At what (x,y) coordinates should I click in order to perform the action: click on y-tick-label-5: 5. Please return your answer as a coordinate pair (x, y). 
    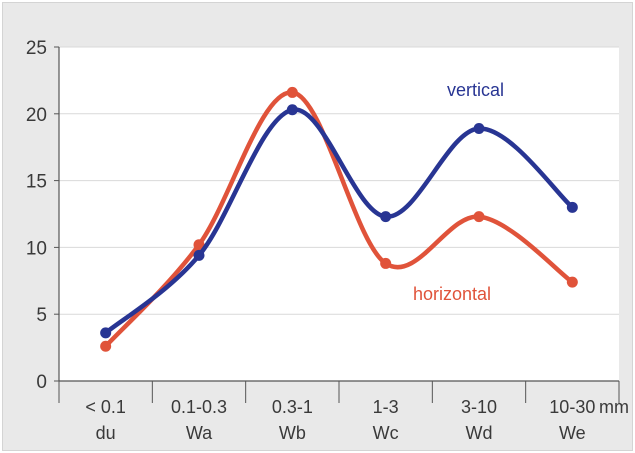
    Looking at the image, I should click on (41, 315).